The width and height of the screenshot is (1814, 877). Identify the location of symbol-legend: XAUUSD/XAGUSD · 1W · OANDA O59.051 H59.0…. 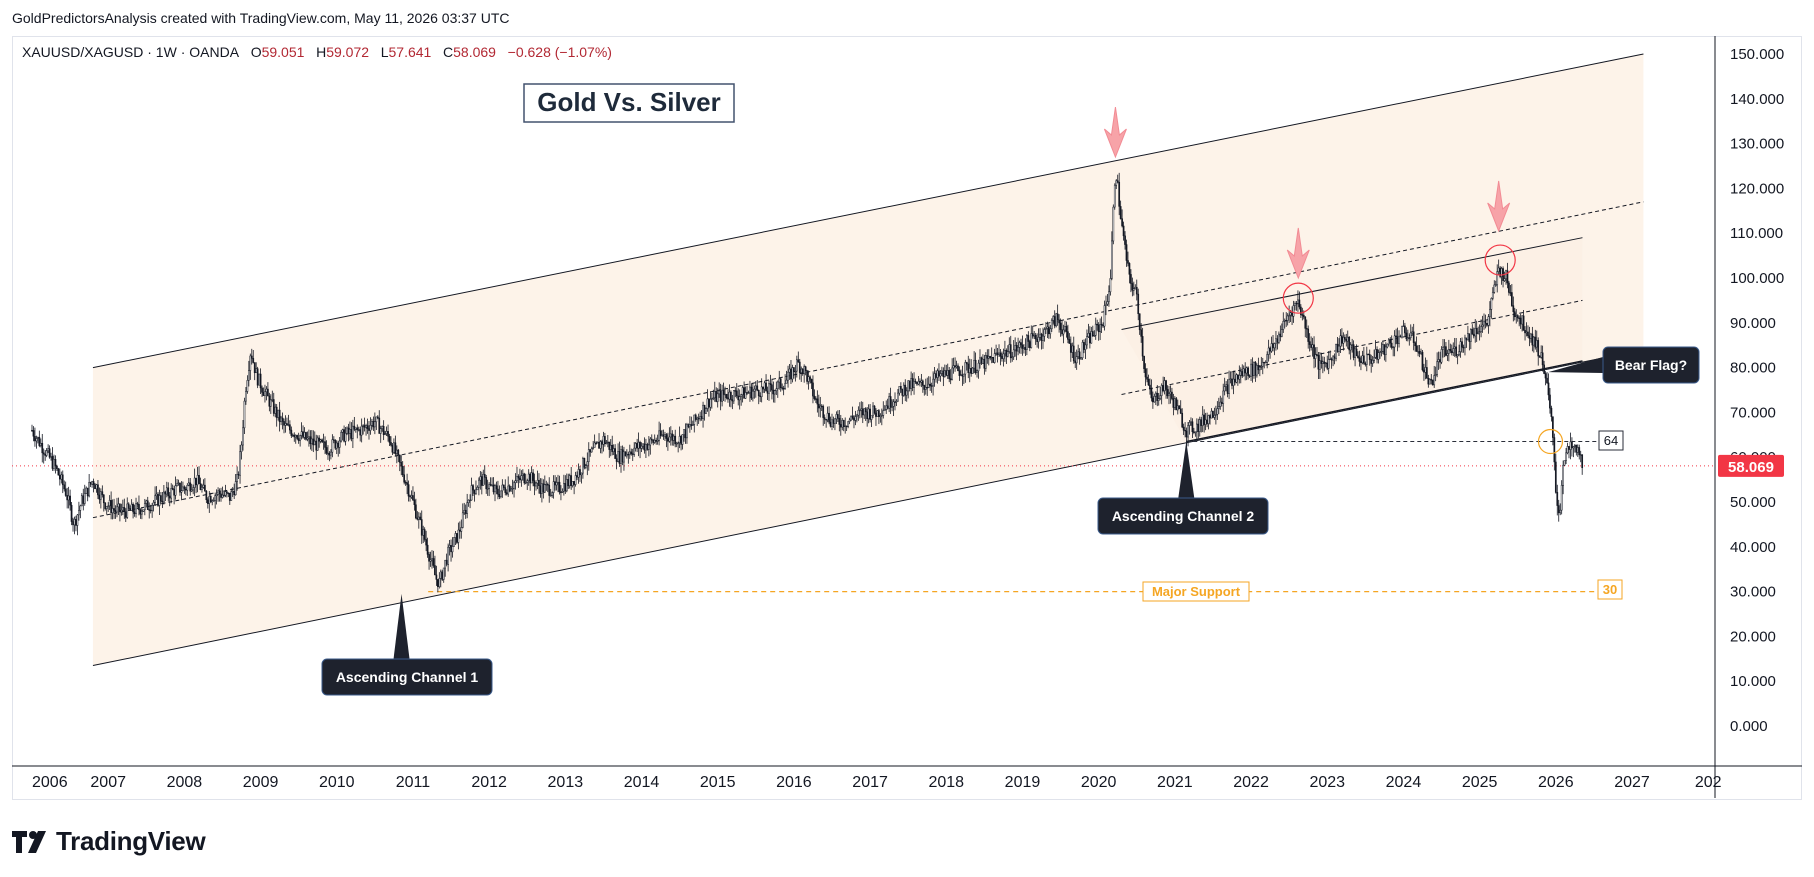
(317, 52).